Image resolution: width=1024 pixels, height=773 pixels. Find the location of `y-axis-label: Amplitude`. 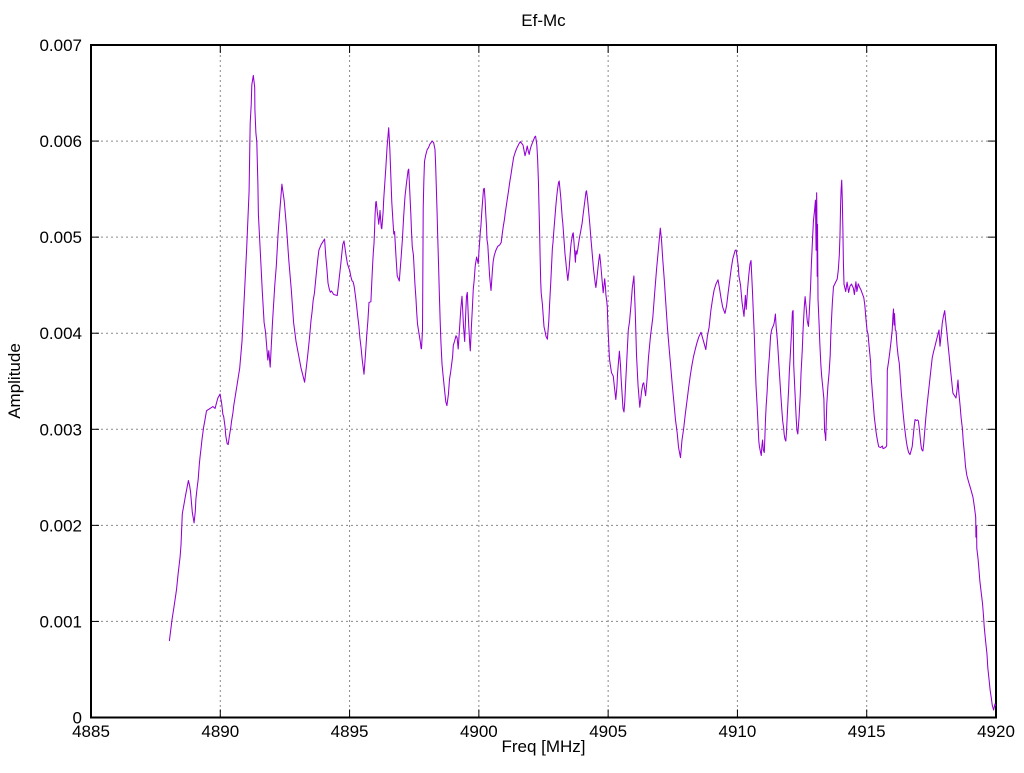

y-axis-label: Amplitude is located at coordinates (14, 381).